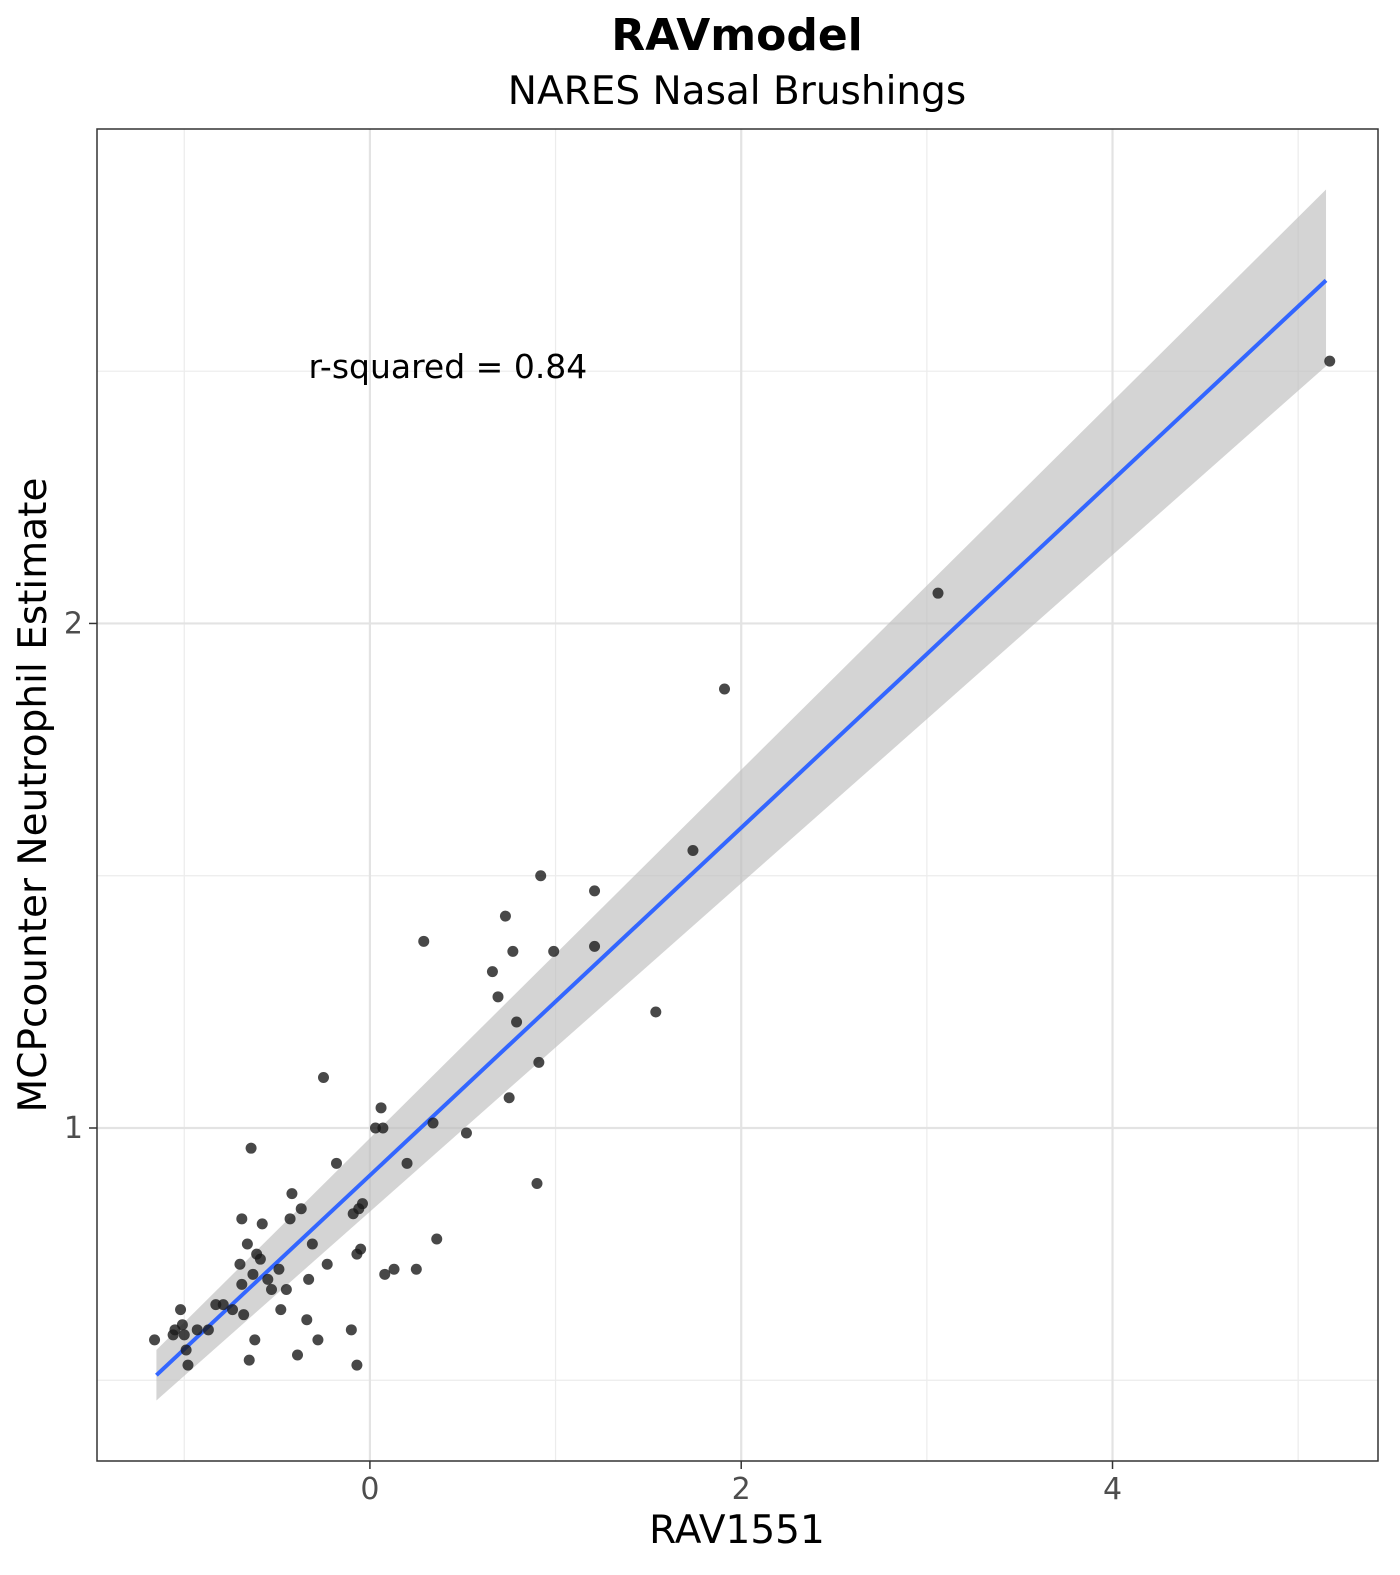  Describe the element at coordinates (737, 1530) in the screenshot. I see `x-axis-label: RAV1551` at that location.